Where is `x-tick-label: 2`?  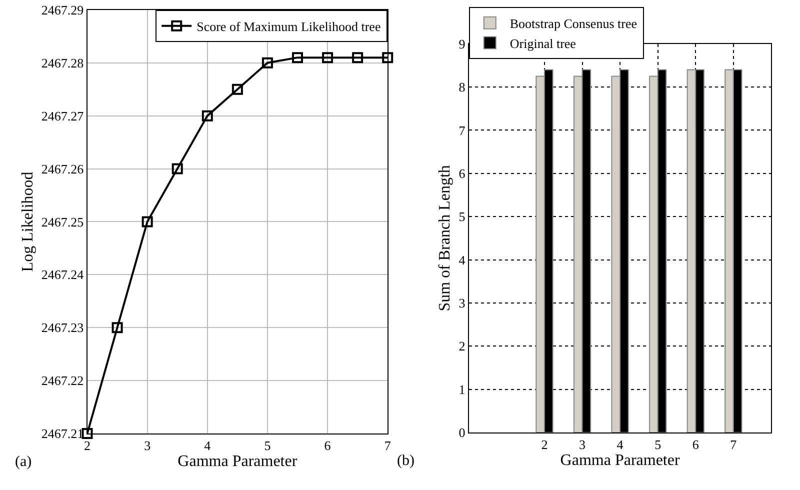
x-tick-label: 2 is located at coordinates (544, 444).